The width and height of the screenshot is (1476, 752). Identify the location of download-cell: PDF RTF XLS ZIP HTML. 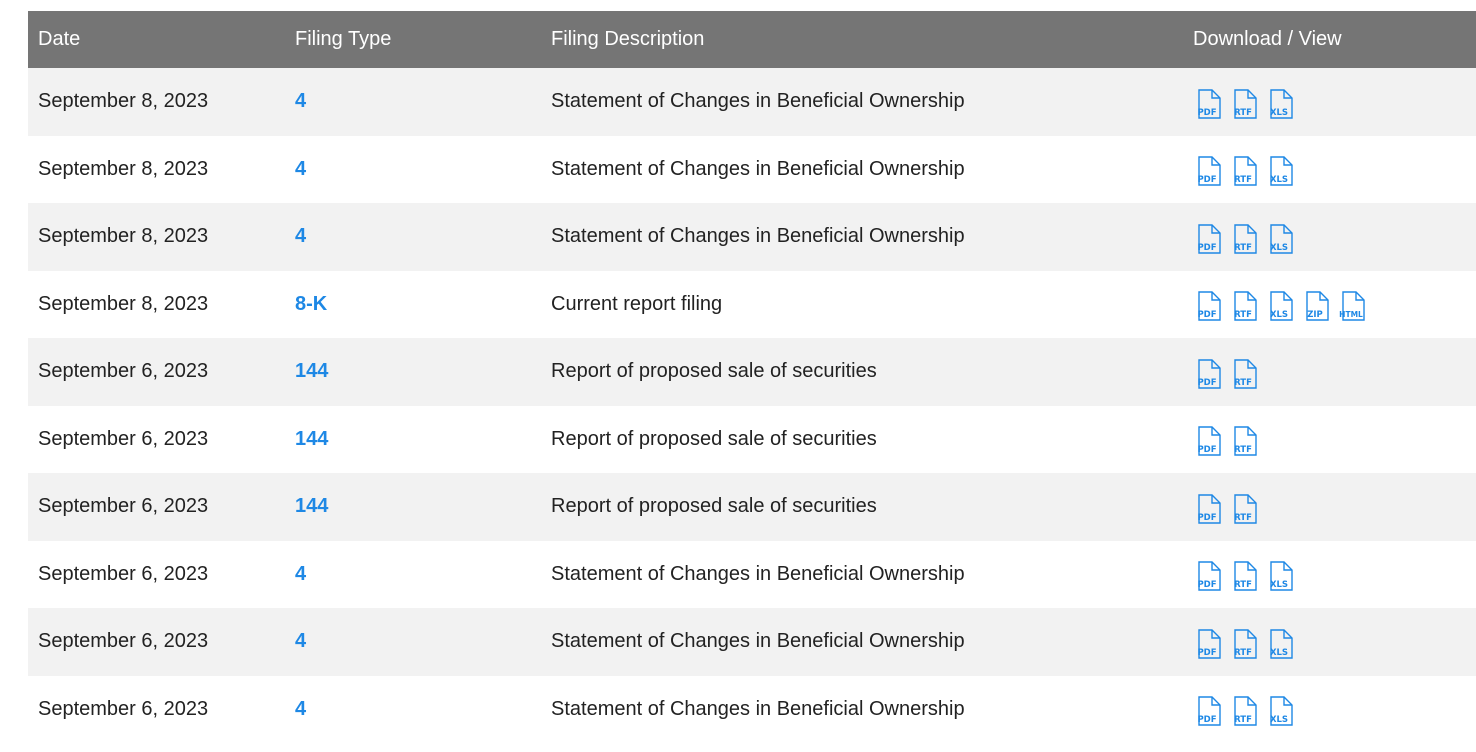
(1329, 305).